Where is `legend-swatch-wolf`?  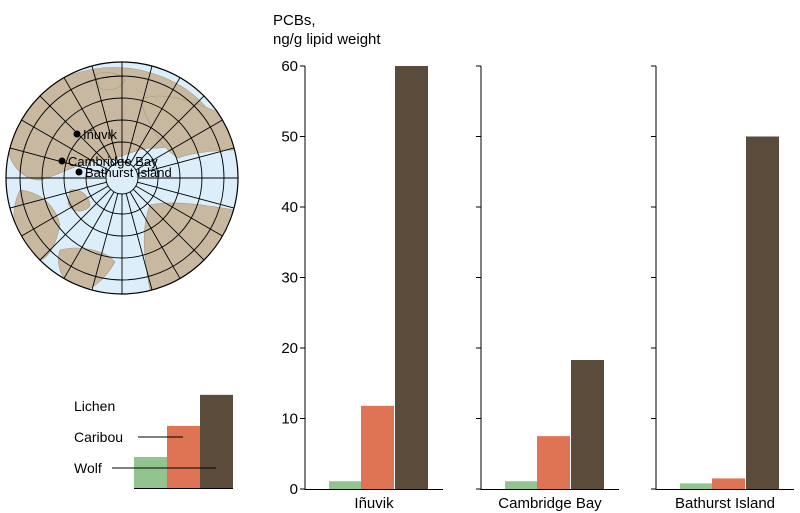
legend-swatch-wolf is located at coordinates (216, 441).